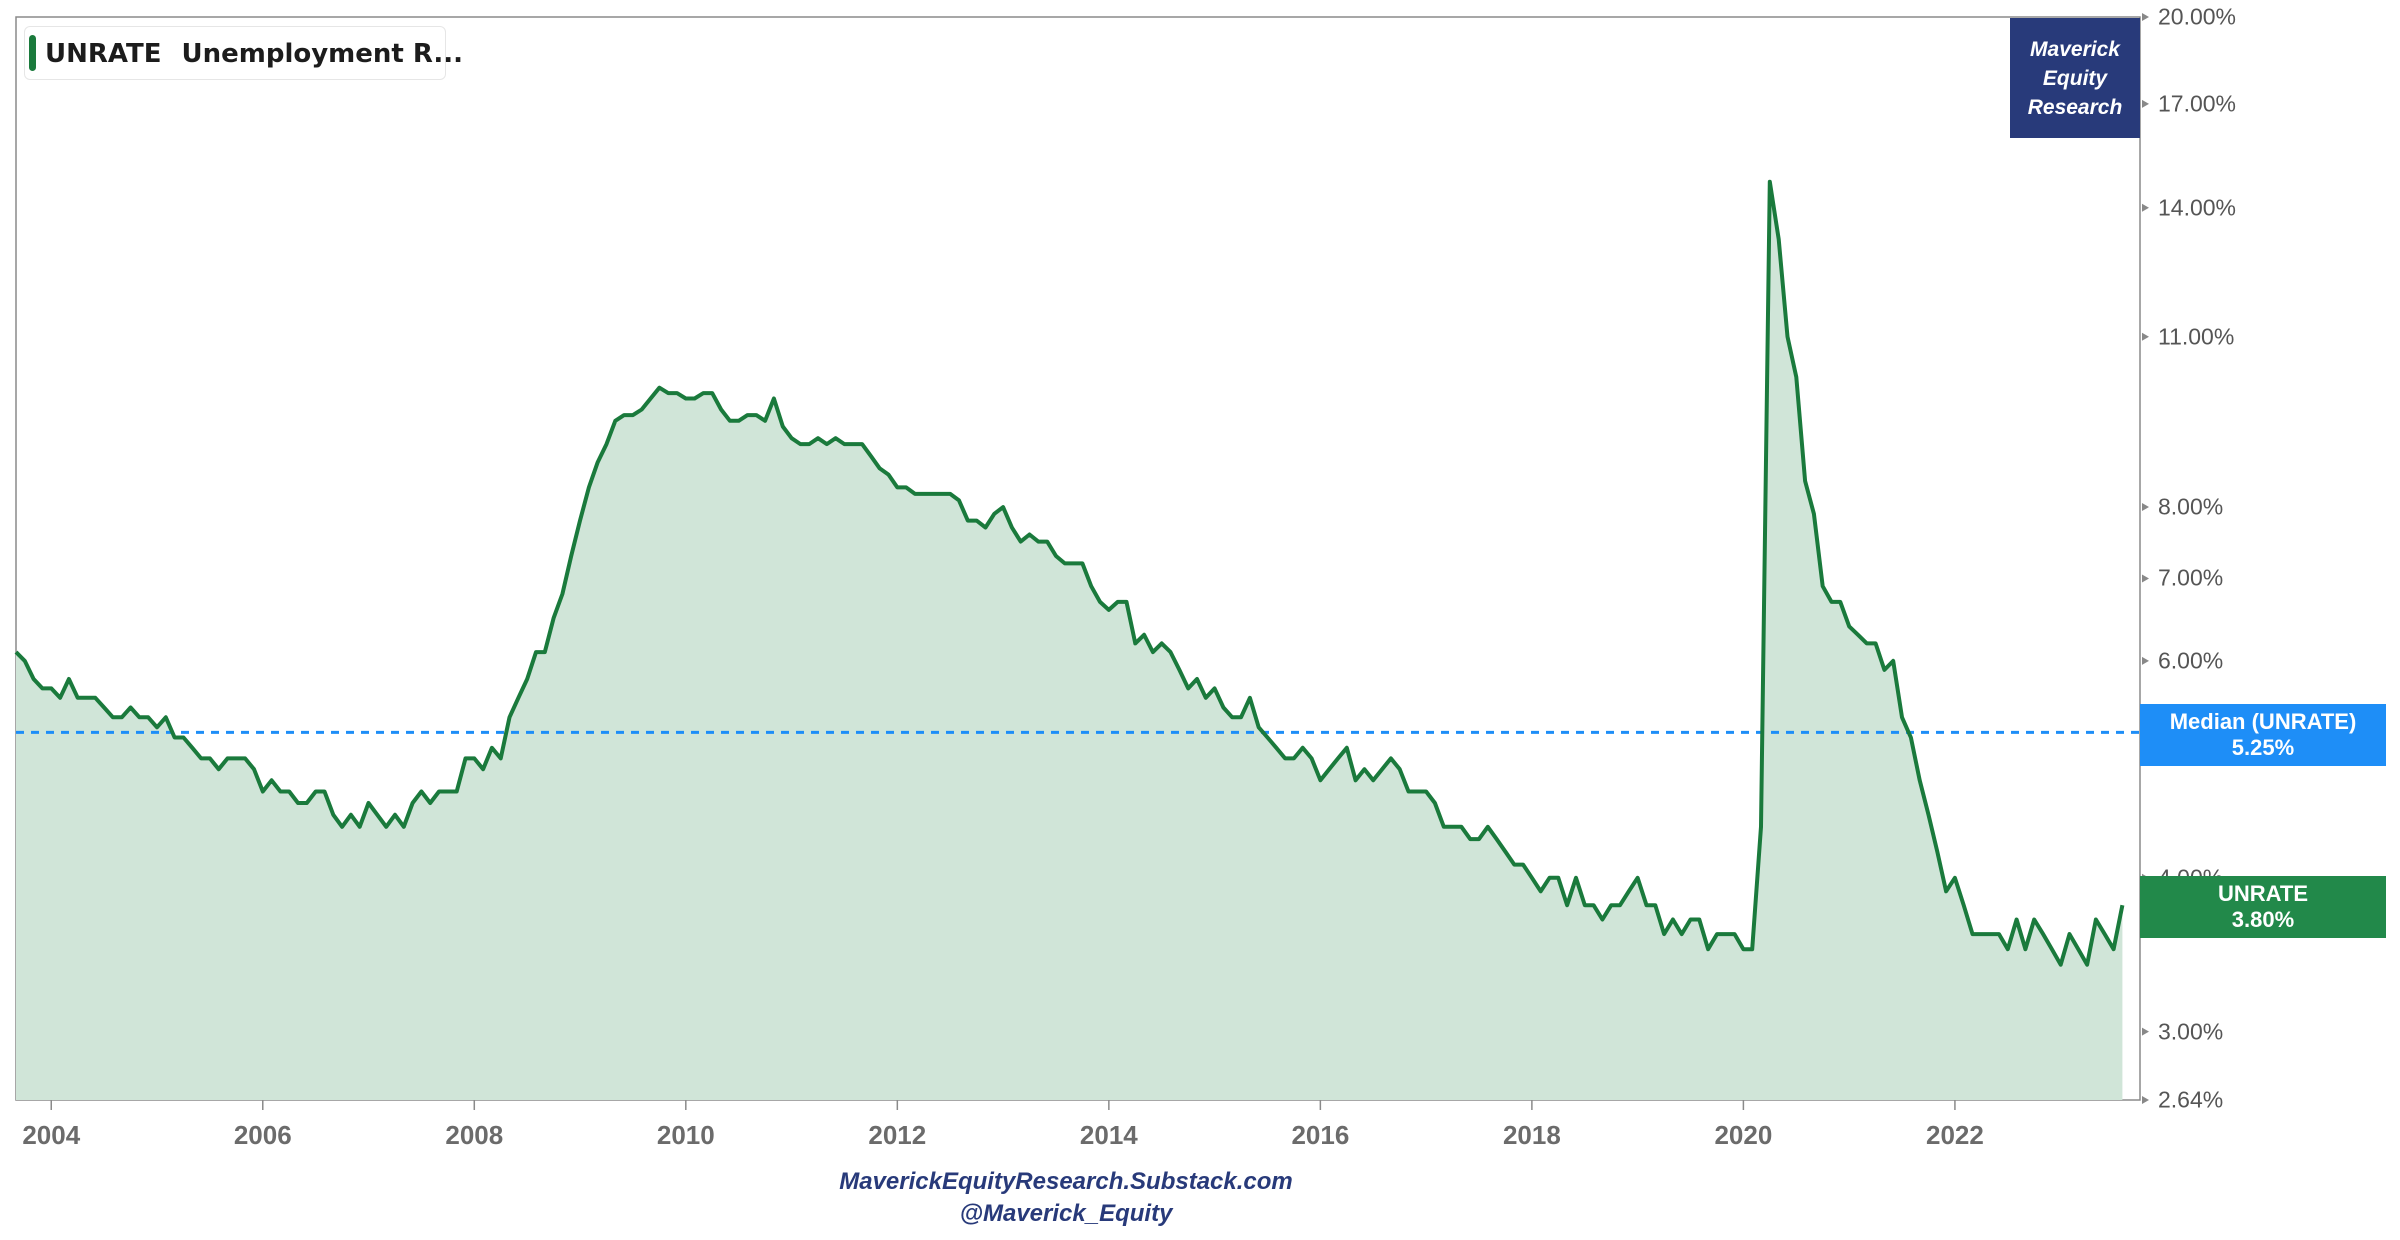 This screenshot has height=1240, width=2400. What do you see at coordinates (1954, 1135) in the screenshot?
I see `x-tick-label: 2022` at bounding box center [1954, 1135].